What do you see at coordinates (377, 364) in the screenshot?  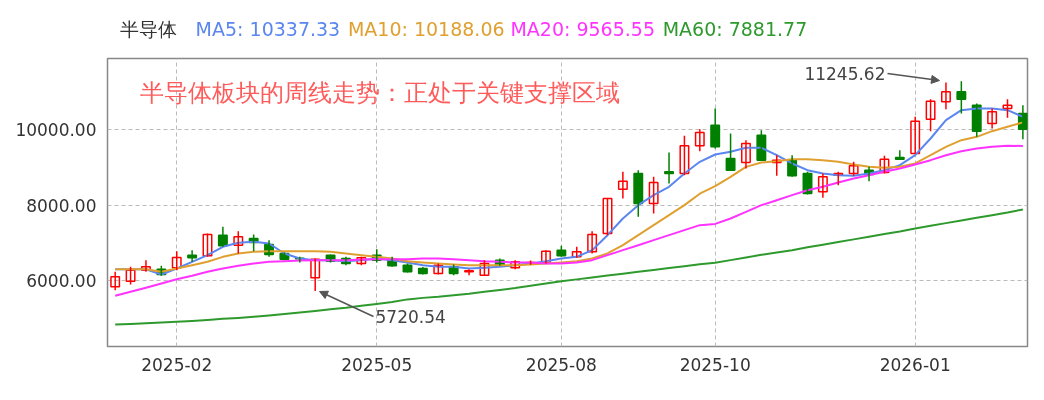 I see `x-tick-label: 2025-05` at bounding box center [377, 364].